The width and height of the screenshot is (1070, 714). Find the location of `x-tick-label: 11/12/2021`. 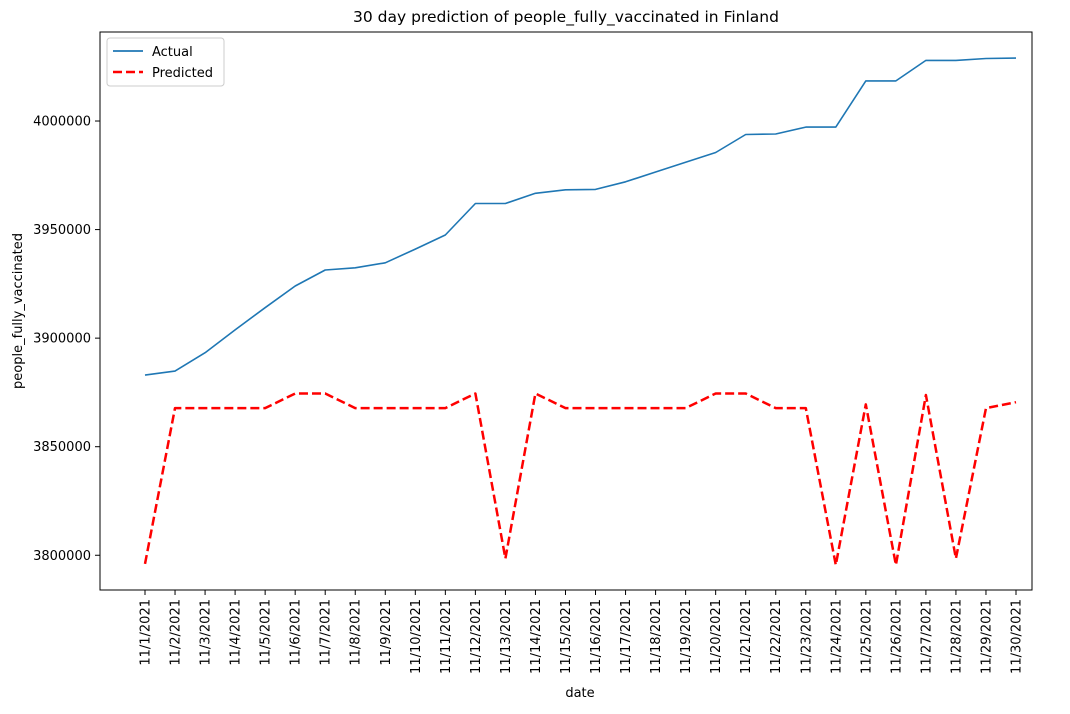

x-tick-label: 11/12/2021 is located at coordinates (476, 636).